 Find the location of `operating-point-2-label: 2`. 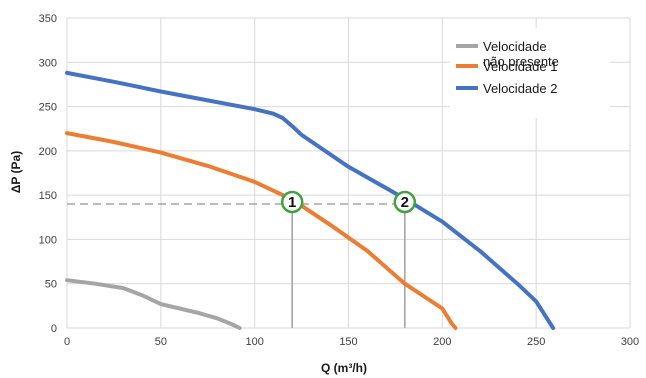

operating-point-2-label: 2 is located at coordinates (405, 202).